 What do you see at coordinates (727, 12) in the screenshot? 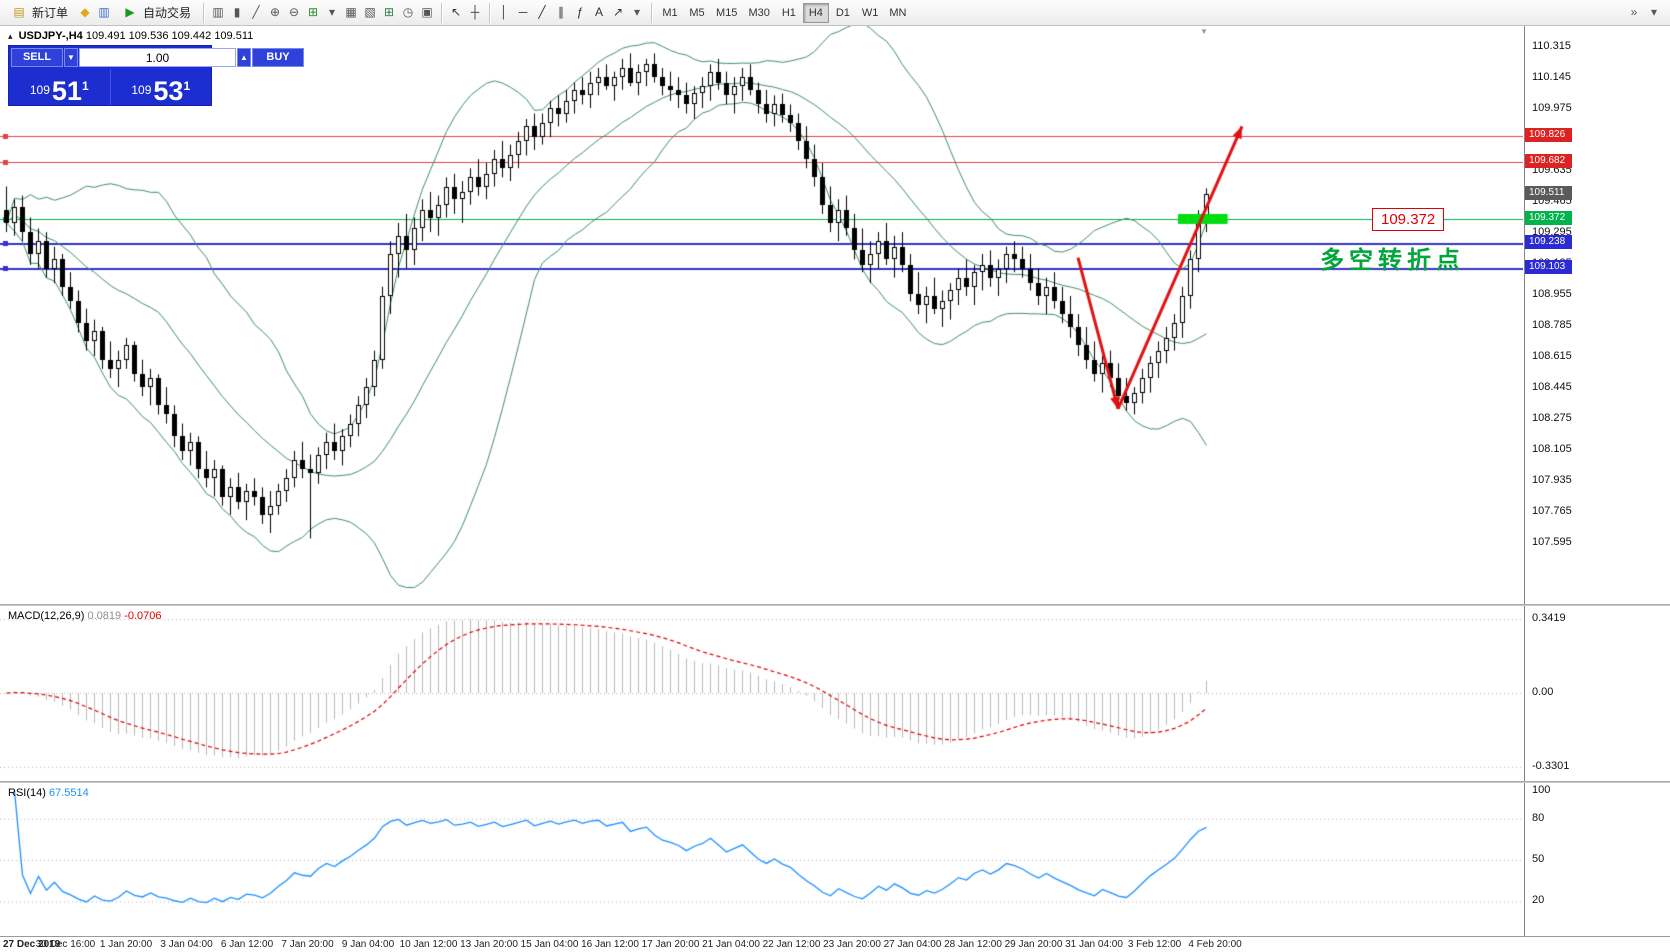
I see `timeframe-button-m15: M15` at bounding box center [727, 12].